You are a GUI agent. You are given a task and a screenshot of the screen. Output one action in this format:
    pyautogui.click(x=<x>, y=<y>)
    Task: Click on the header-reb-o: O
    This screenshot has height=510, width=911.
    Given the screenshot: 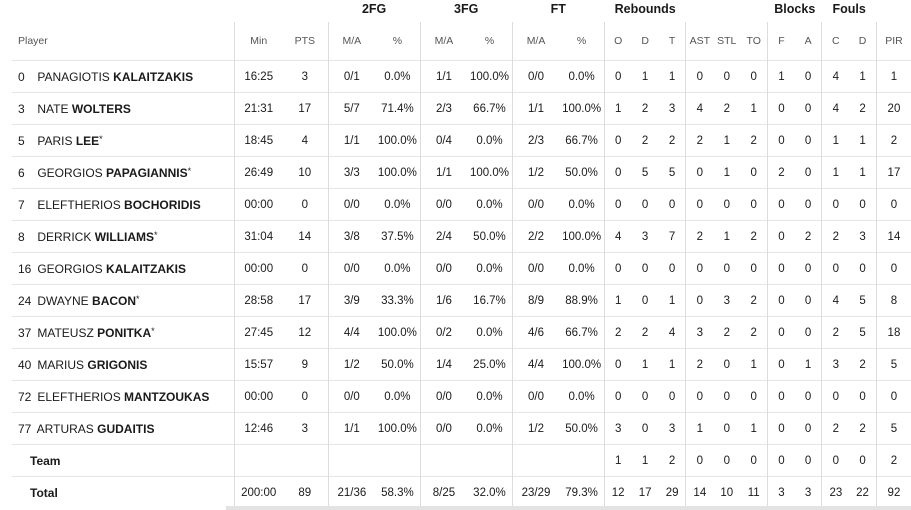 What is the action you would take?
    pyautogui.click(x=617, y=41)
    